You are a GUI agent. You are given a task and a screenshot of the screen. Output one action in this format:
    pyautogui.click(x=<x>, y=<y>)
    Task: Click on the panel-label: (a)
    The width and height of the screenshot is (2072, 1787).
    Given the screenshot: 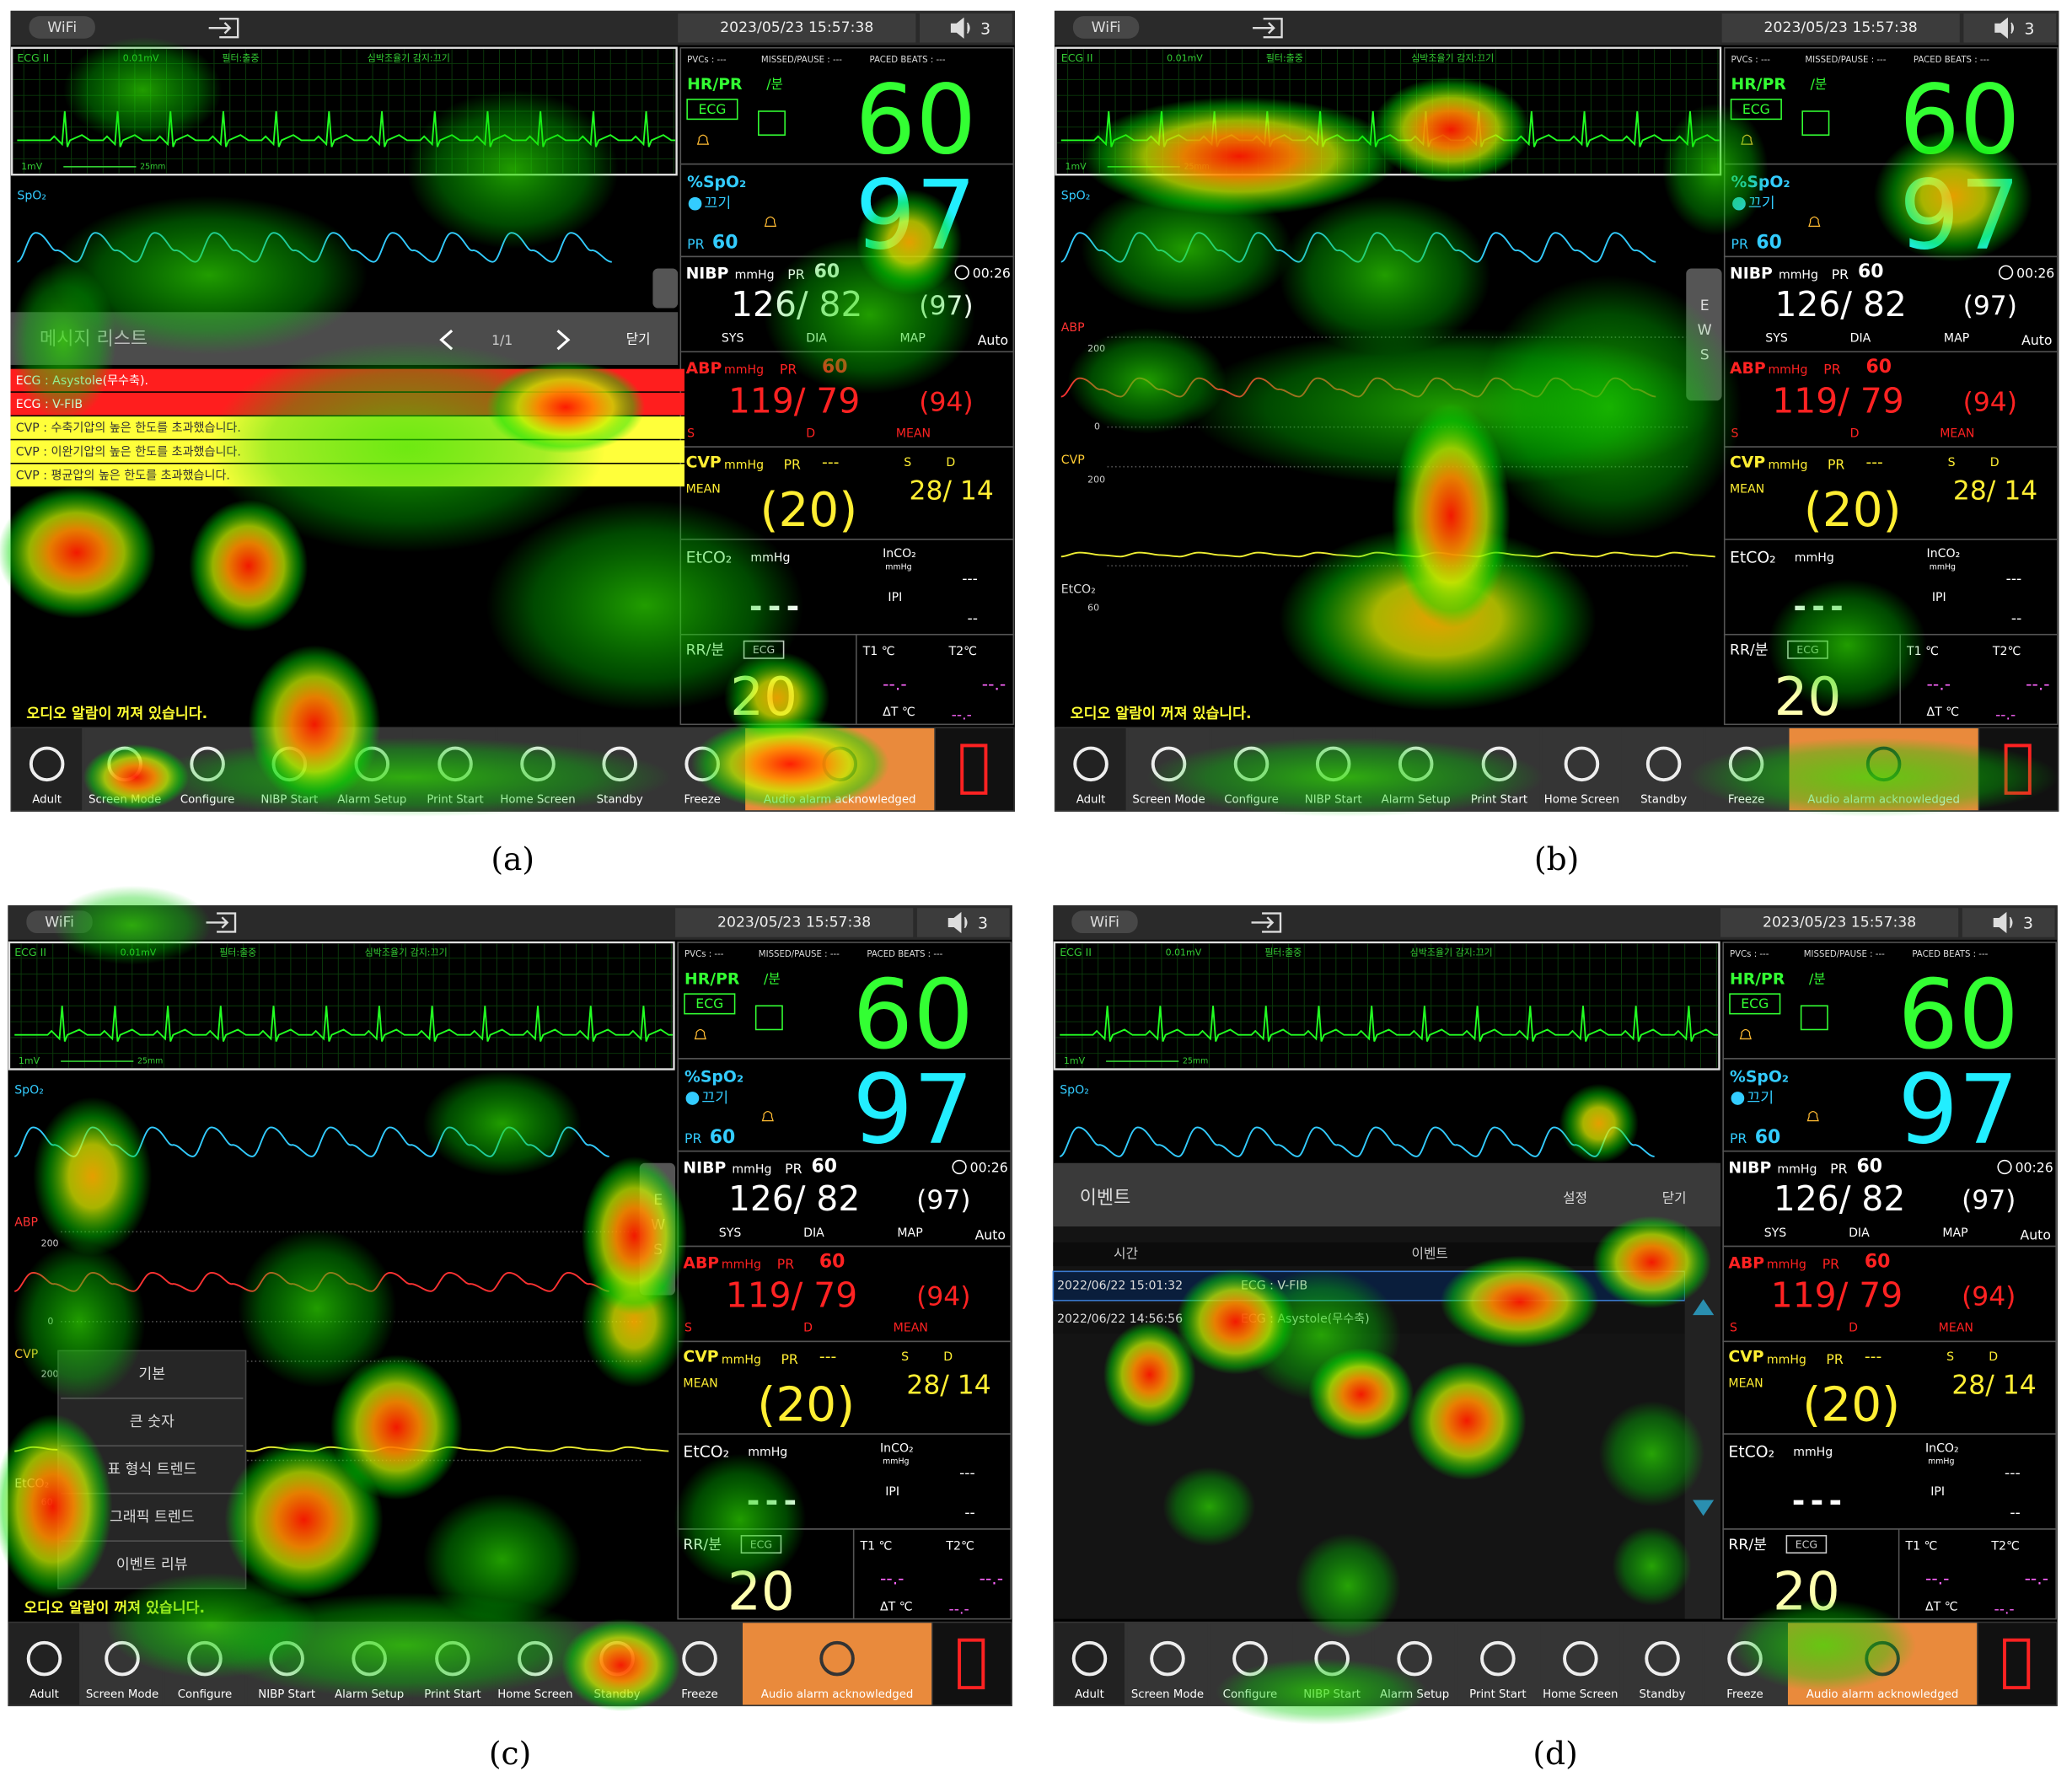 What is the action you would take?
    pyautogui.click(x=512, y=858)
    